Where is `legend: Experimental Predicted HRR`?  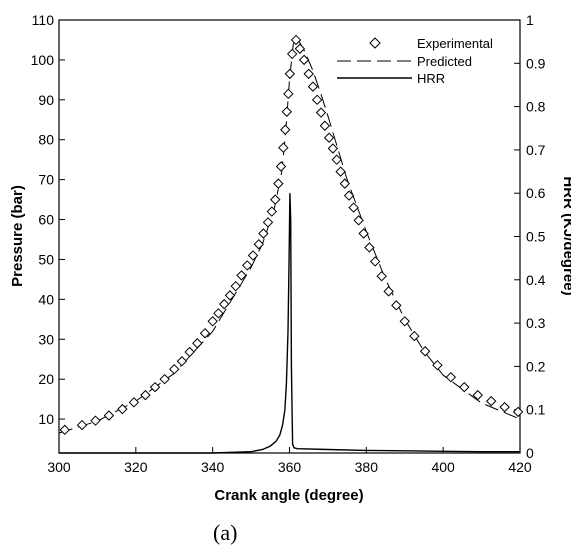 legend: Experimental Predicted HRR is located at coordinates (415, 61).